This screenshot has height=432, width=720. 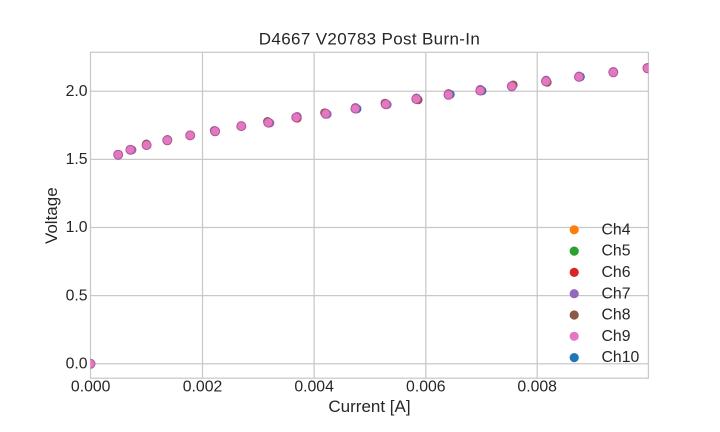 I want to click on svg-text: Ch4, so click(x=616, y=229).